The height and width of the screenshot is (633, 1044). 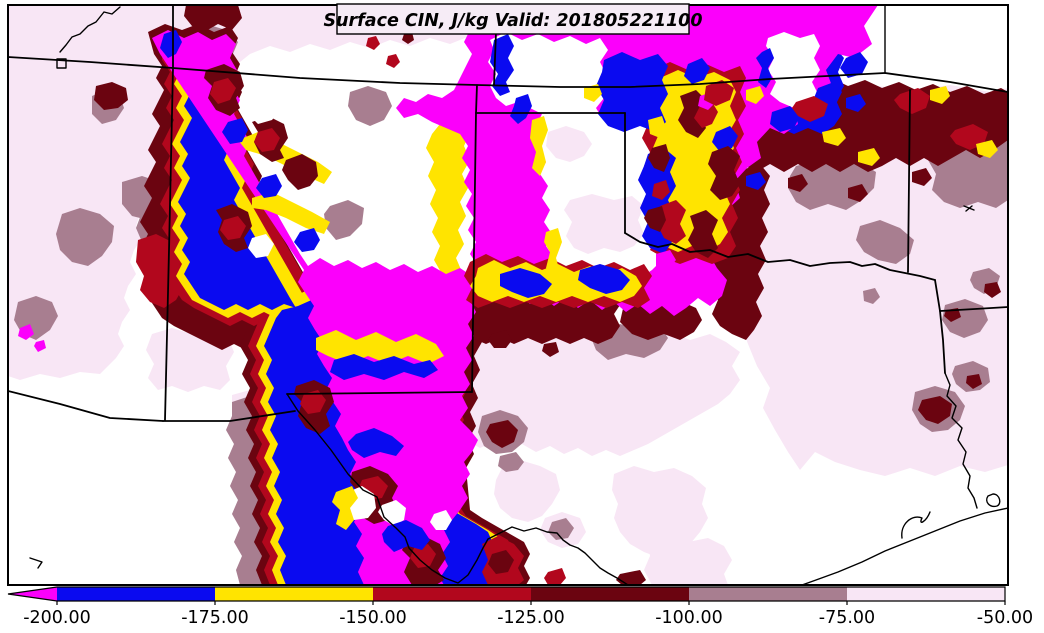 I want to click on border-ar-la, so click(x=973, y=309).